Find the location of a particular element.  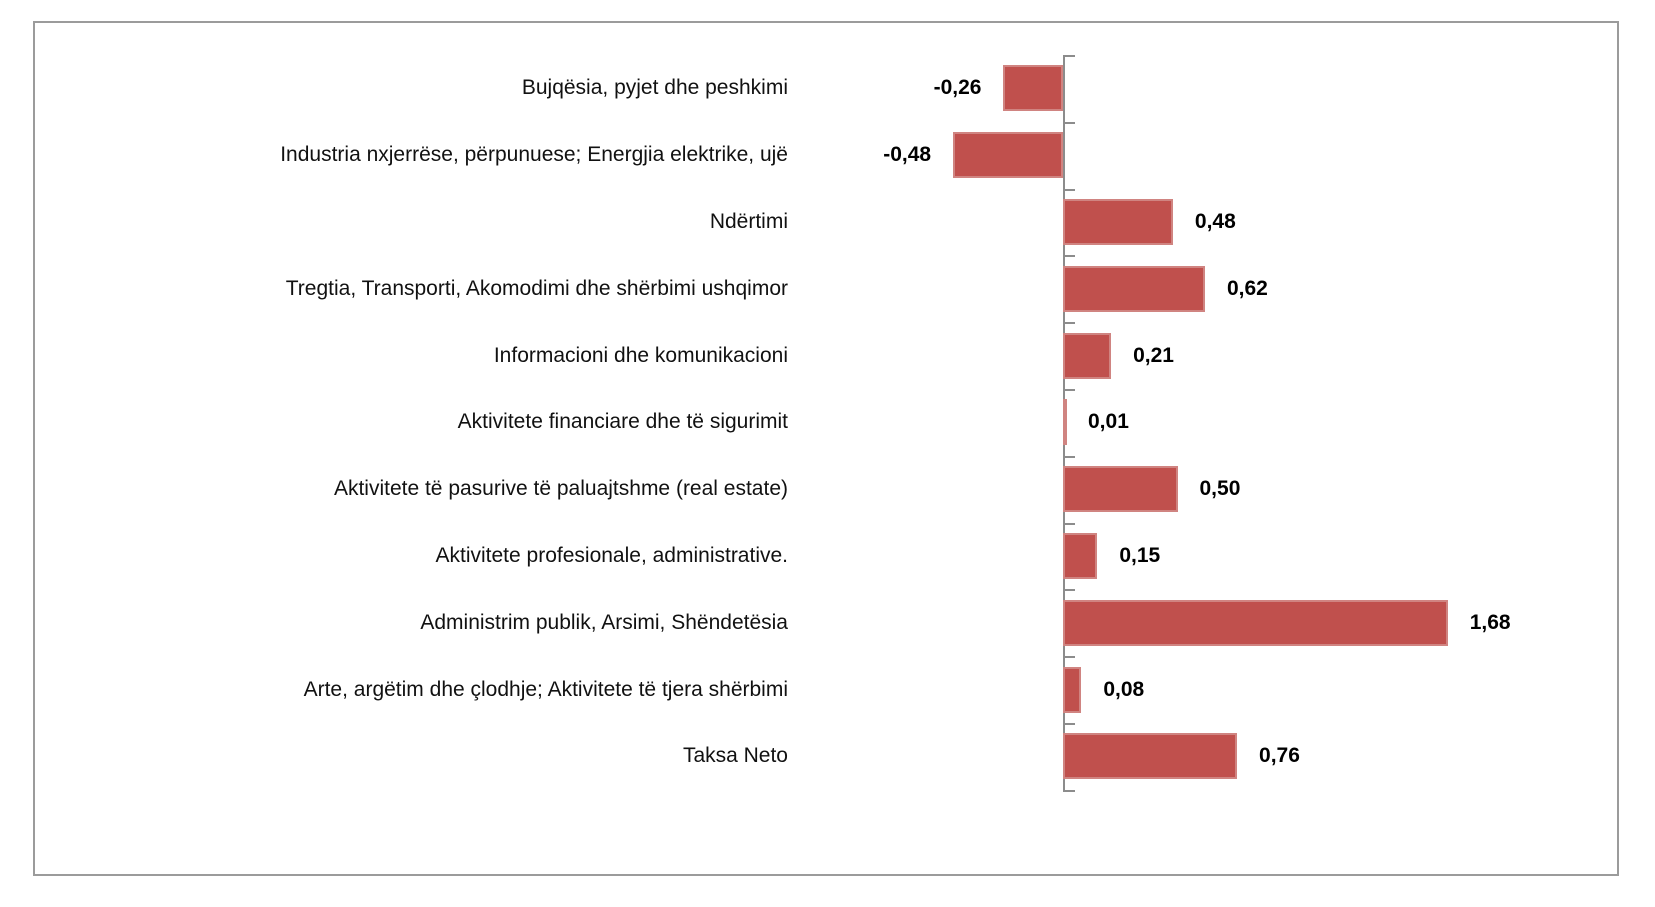

value-label: 0,15 is located at coordinates (1140, 555).